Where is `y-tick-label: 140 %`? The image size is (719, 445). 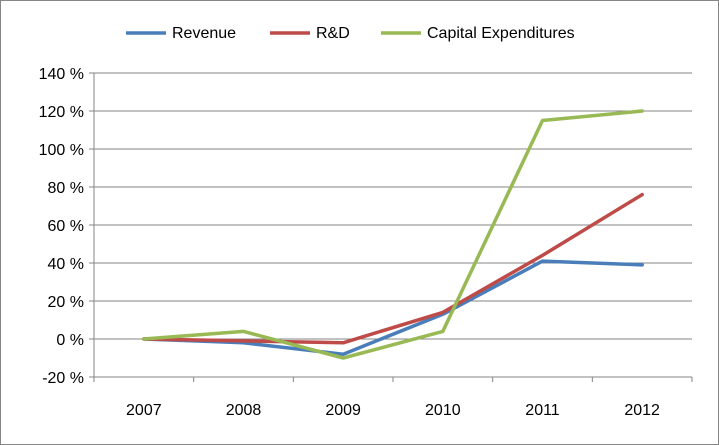
y-tick-label: 140 % is located at coordinates (61, 74).